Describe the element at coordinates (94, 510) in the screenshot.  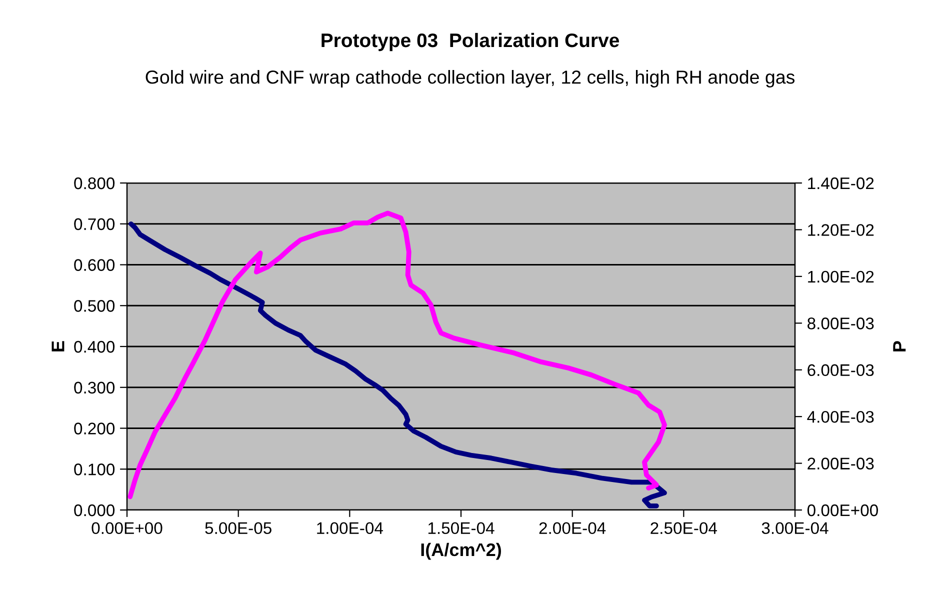
I see `y-tick-label: 0.000` at that location.